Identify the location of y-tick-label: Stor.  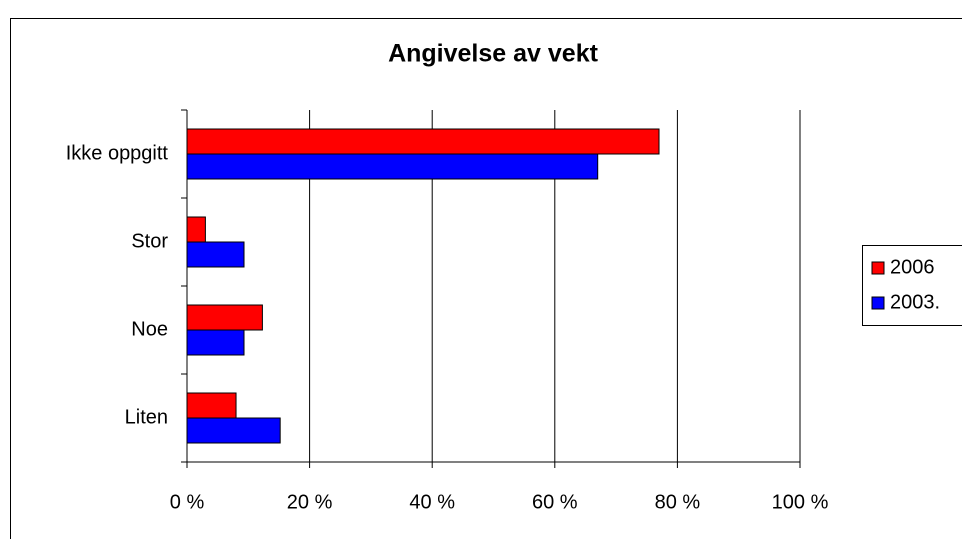
(149, 241).